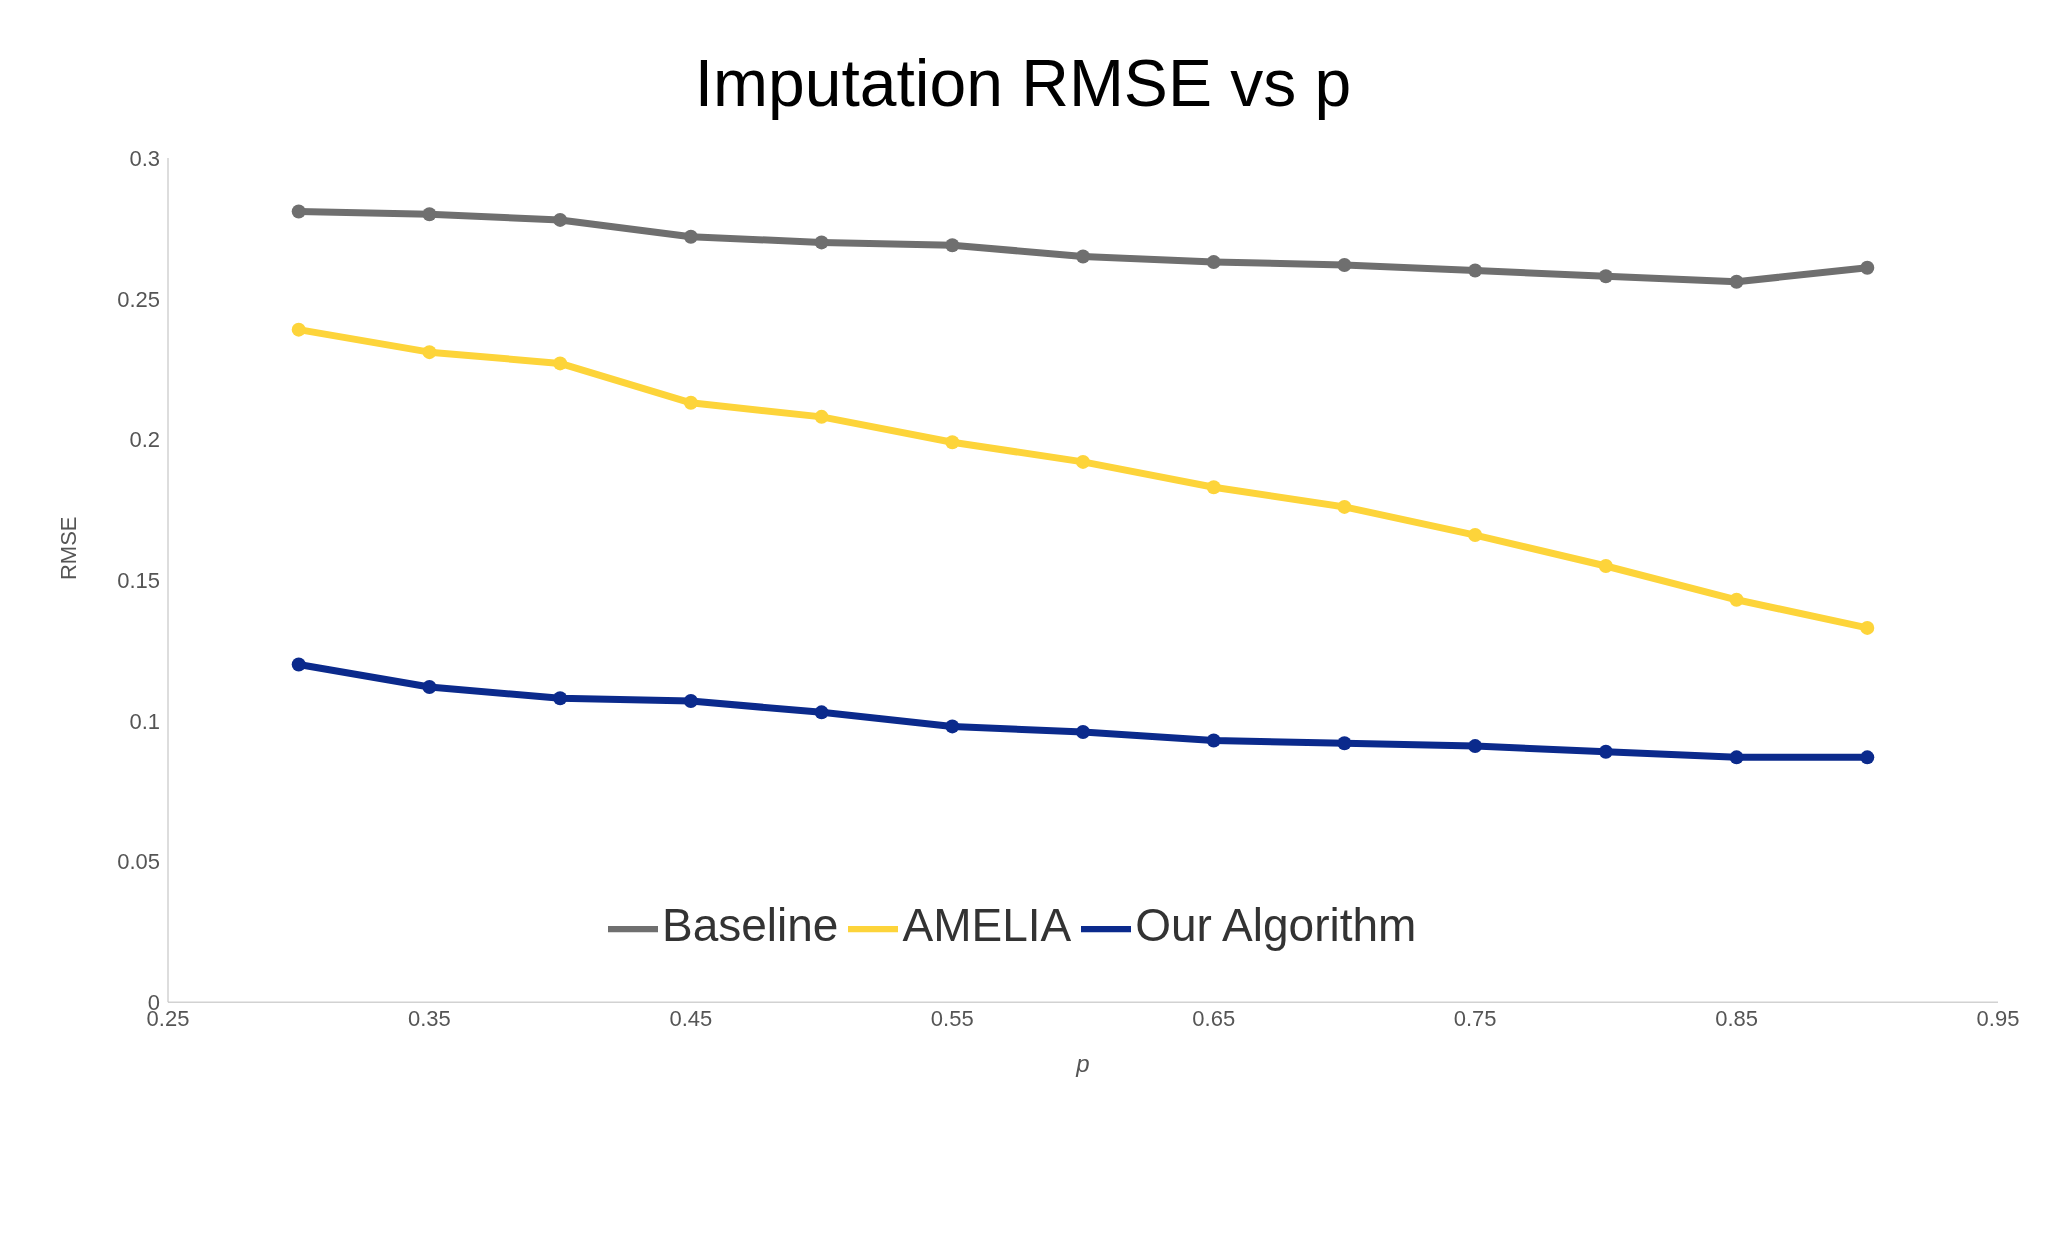  I want to click on y-tick-label: 0.05, so click(138, 862).